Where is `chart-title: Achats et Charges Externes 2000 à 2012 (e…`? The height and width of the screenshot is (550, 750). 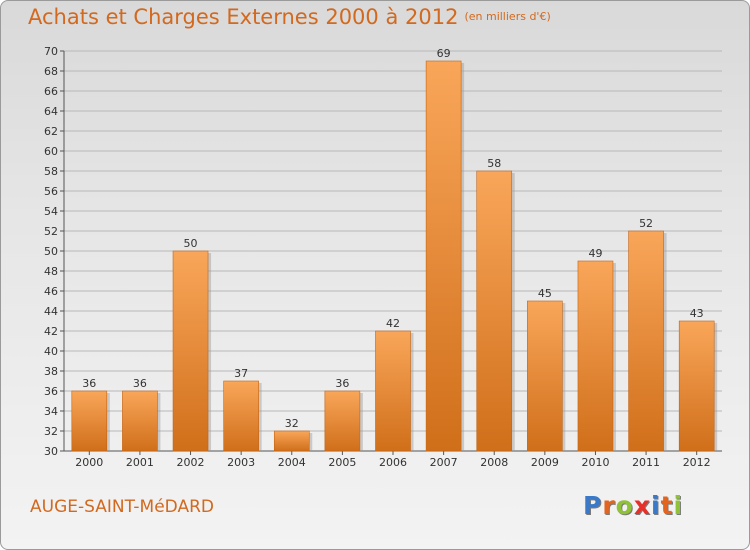
chart-title: Achats et Charges Externes 2000 à 2012 (e… is located at coordinates (289, 17).